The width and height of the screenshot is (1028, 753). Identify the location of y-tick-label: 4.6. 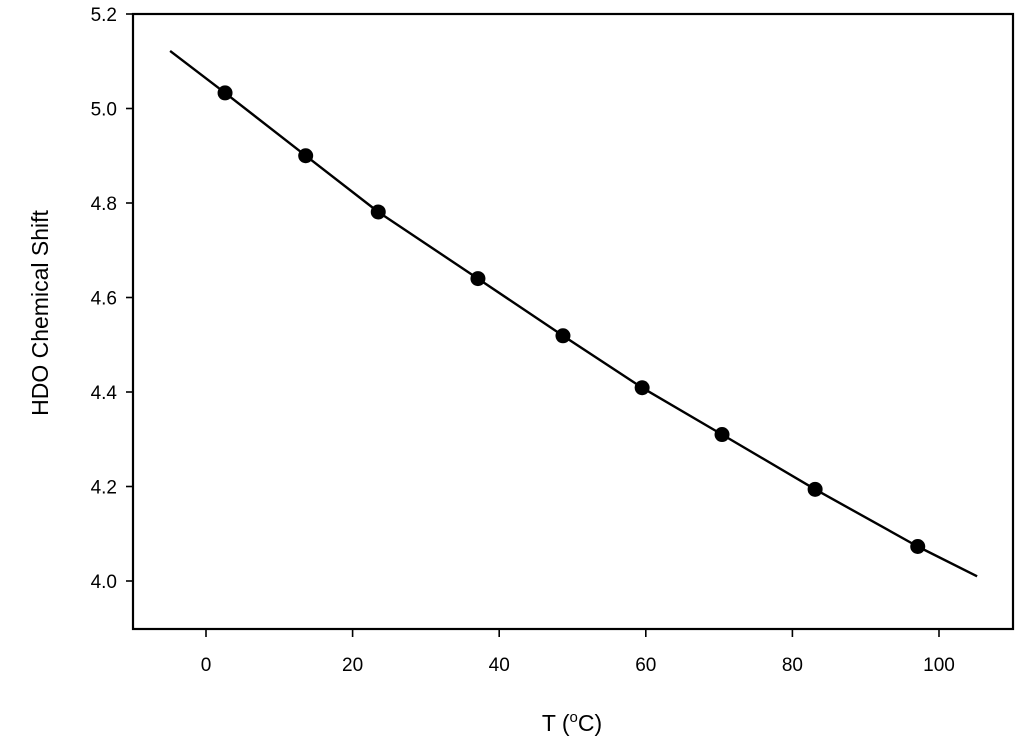
(104, 299).